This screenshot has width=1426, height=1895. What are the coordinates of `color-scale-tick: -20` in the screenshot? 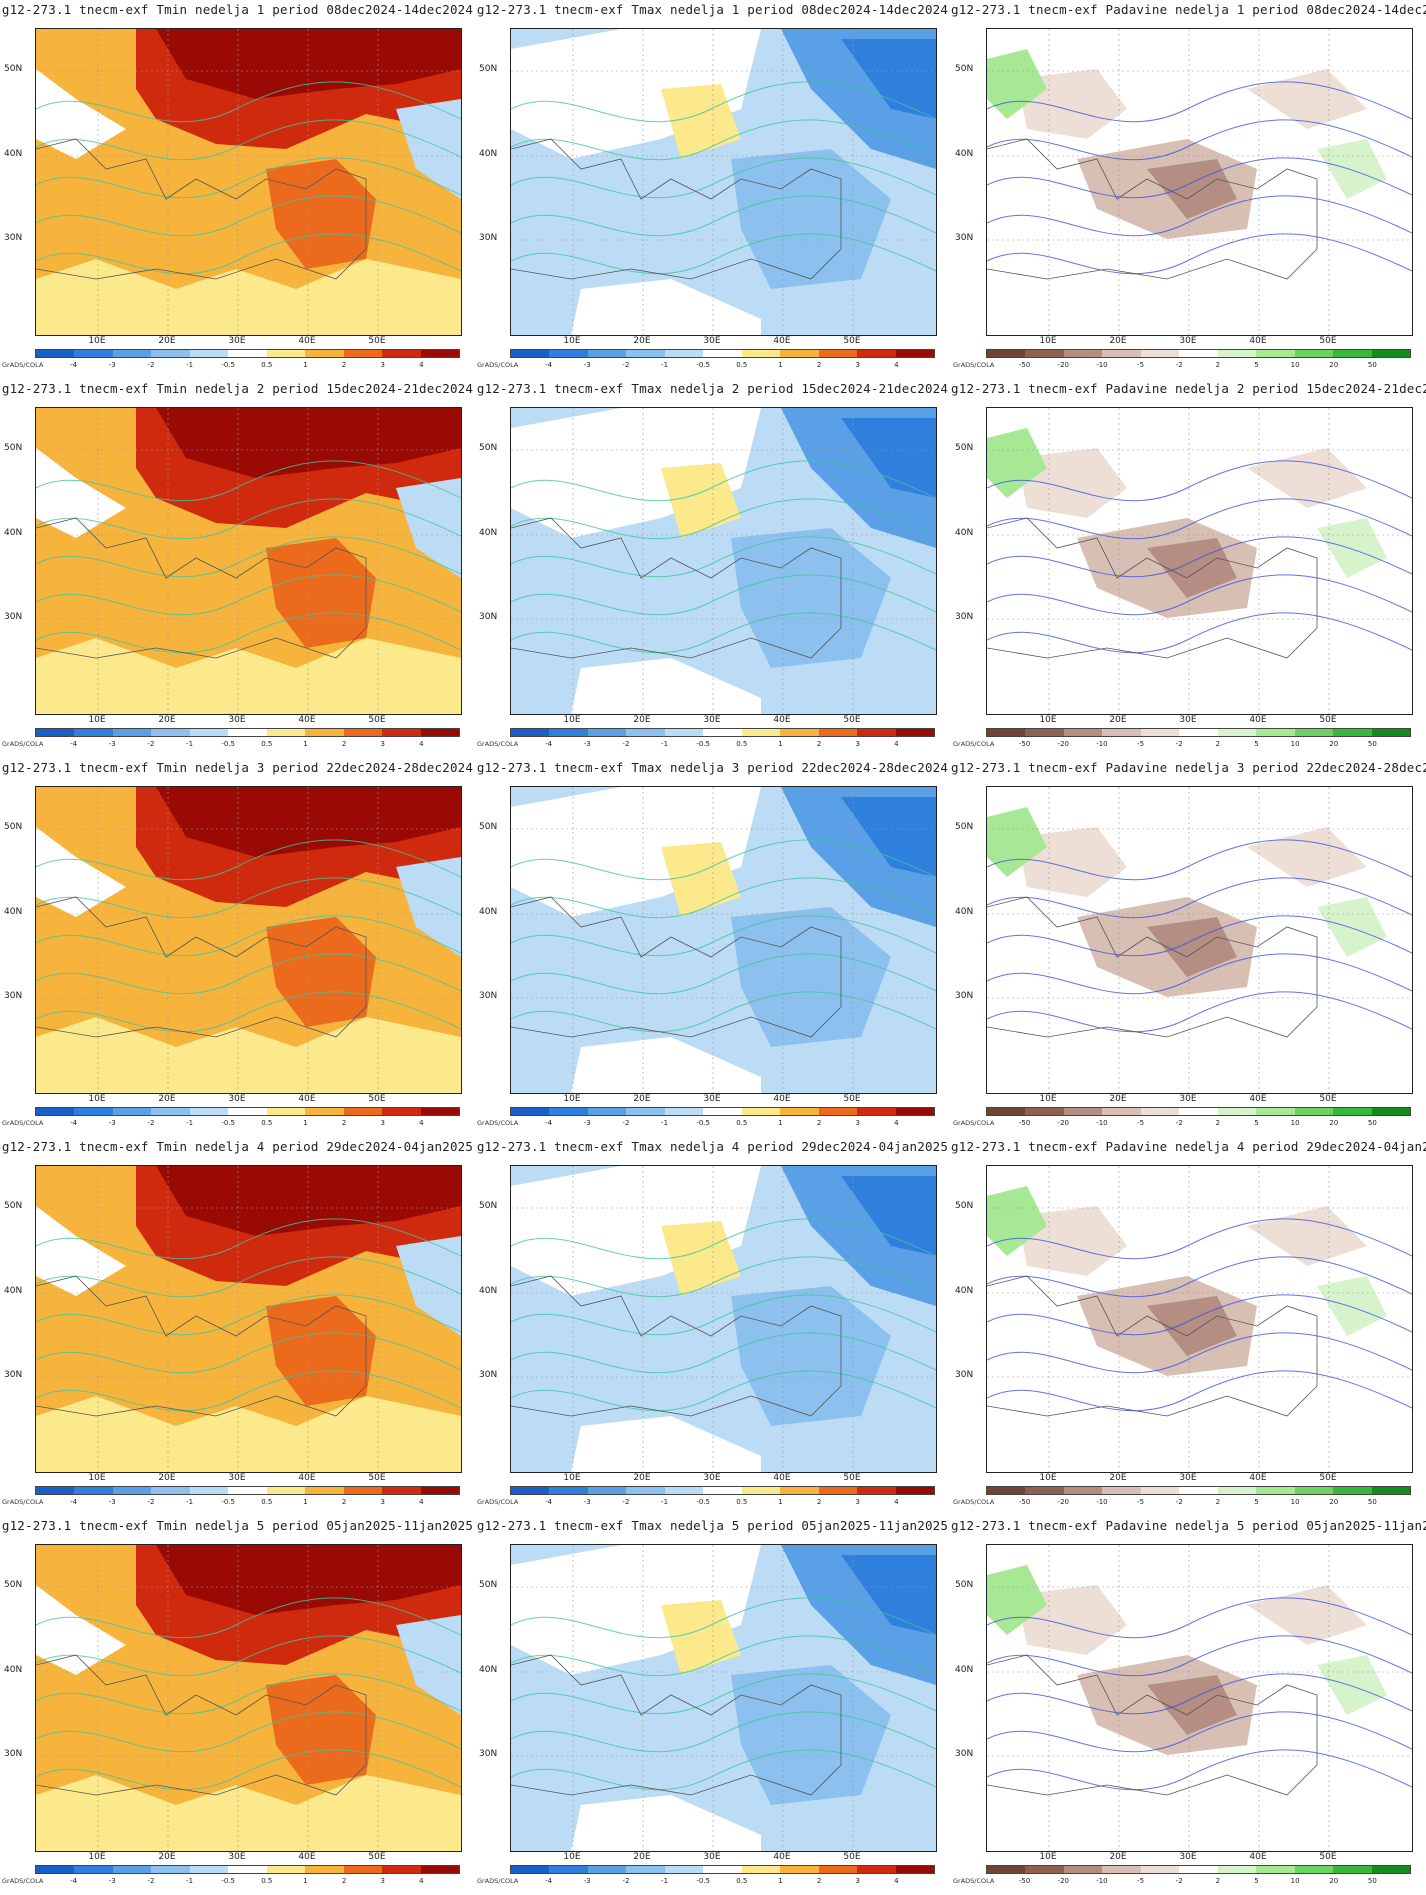 It's located at (1063, 744).